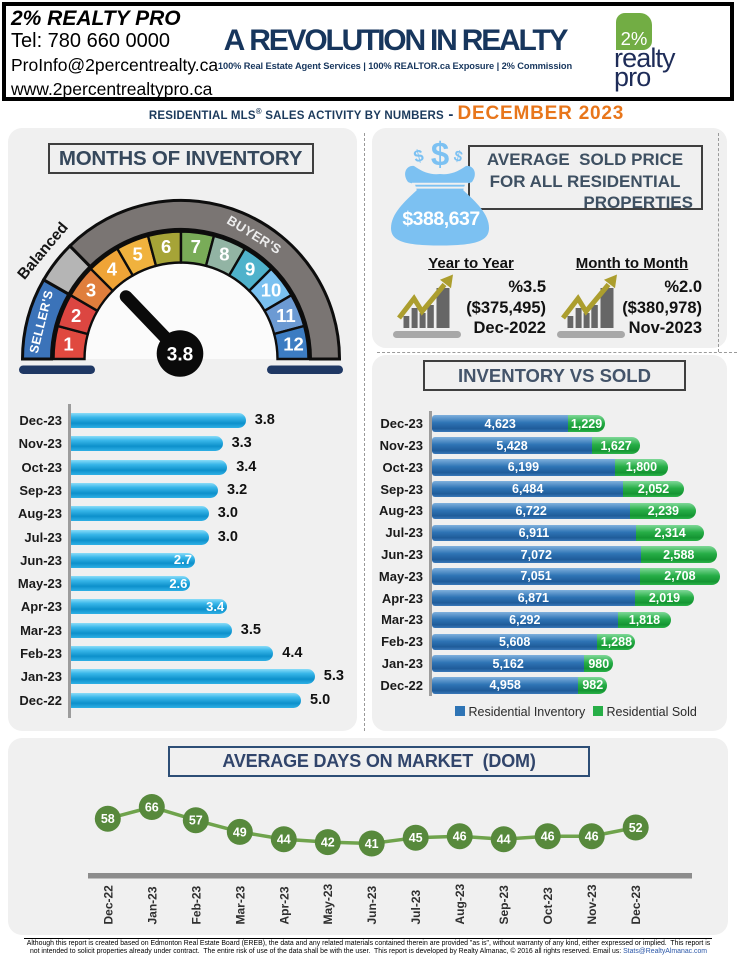 This screenshot has width=737, height=960. I want to click on svg-text: 45, so click(416, 838).